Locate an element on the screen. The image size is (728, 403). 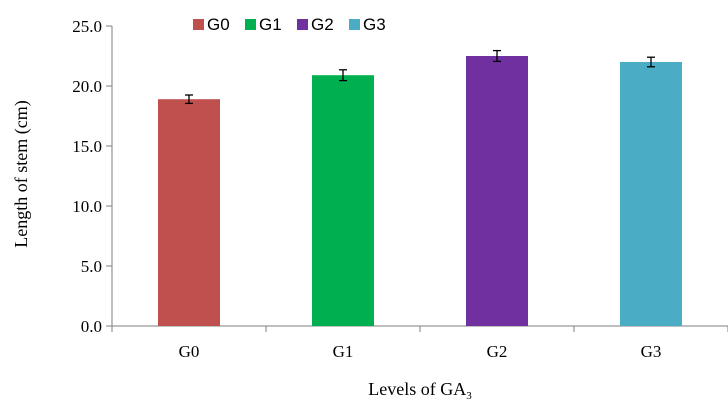
x-axis-title: Levels of GA3 is located at coordinates (420, 390).